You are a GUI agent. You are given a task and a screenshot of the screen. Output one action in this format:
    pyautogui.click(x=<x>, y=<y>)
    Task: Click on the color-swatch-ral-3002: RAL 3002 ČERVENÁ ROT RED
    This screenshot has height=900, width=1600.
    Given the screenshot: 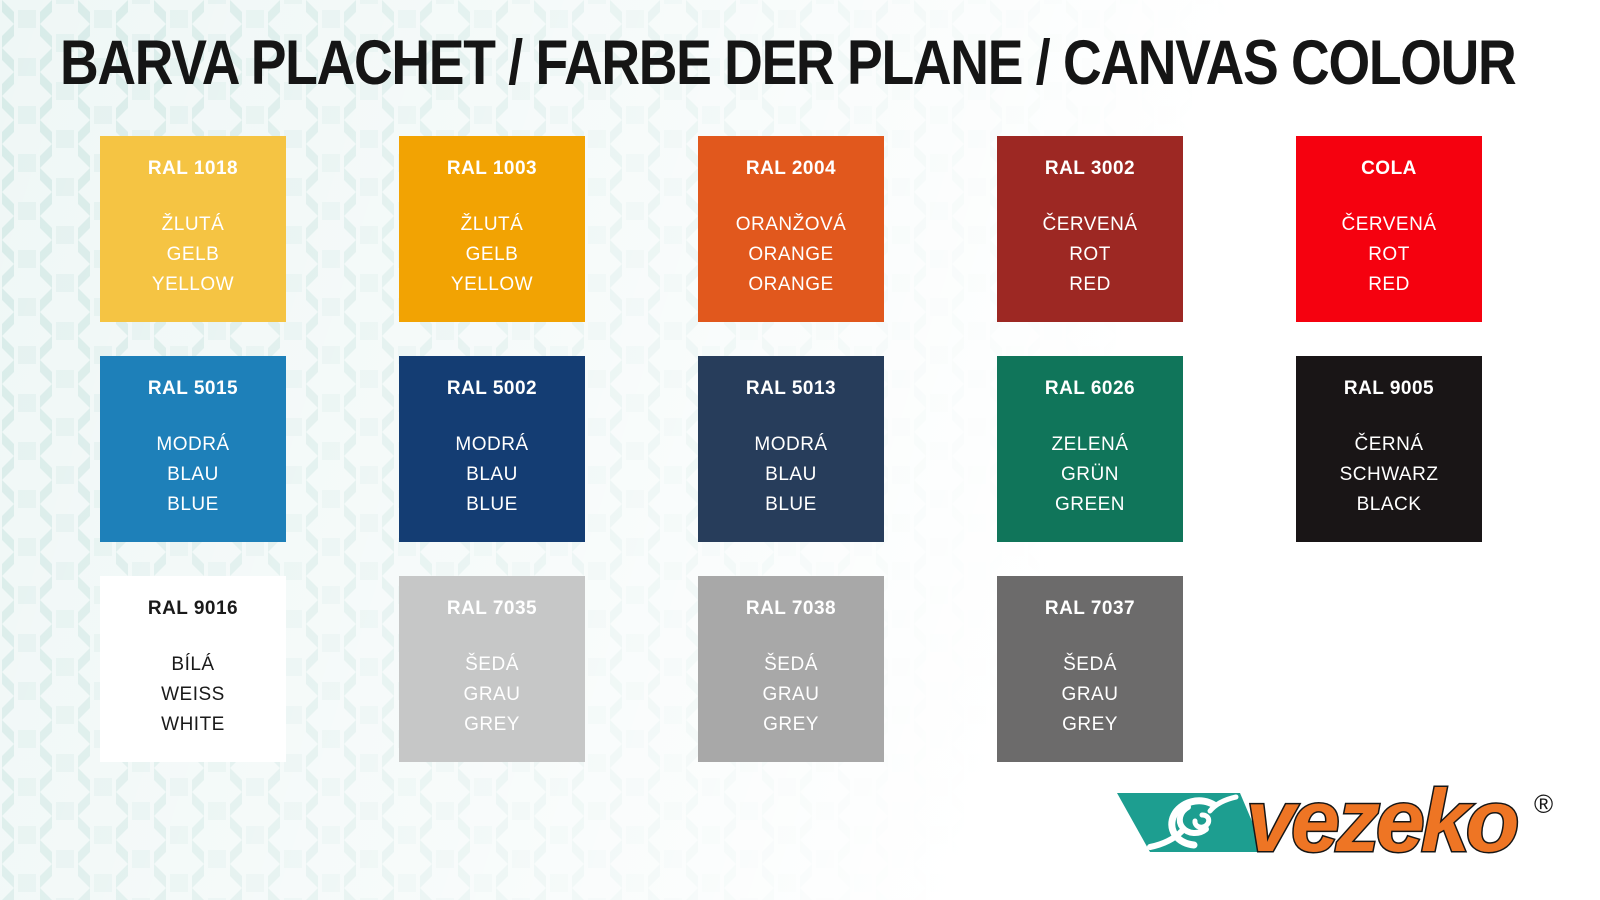 What is the action you would take?
    pyautogui.click(x=1090, y=229)
    